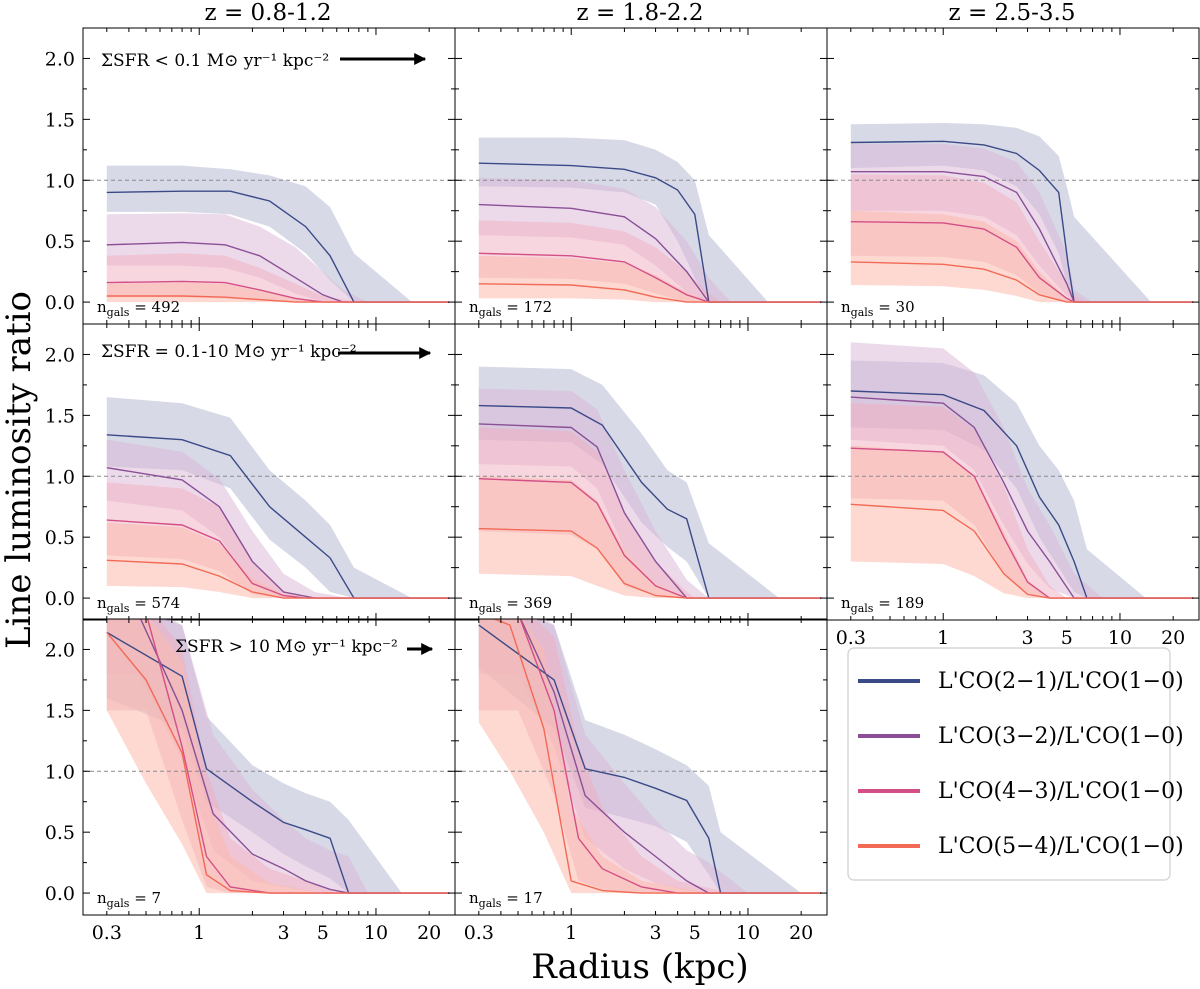 The width and height of the screenshot is (1200, 989). What do you see at coordinates (510, 308) in the screenshot?
I see `ngals-annotation: ngals = 172` at bounding box center [510, 308].